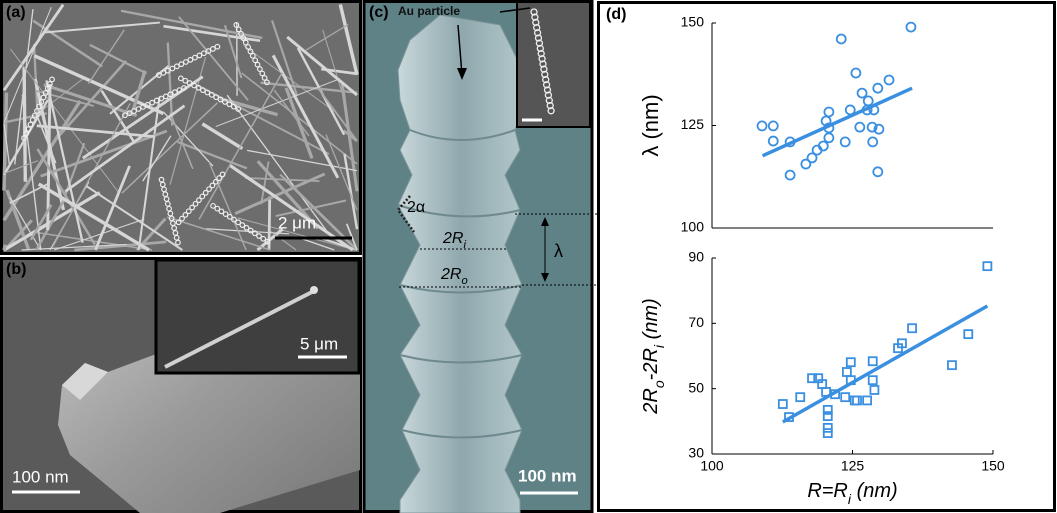 The image size is (1057, 513). Describe the element at coordinates (696, 453) in the screenshot. I see `y-tick-label: 30` at that location.